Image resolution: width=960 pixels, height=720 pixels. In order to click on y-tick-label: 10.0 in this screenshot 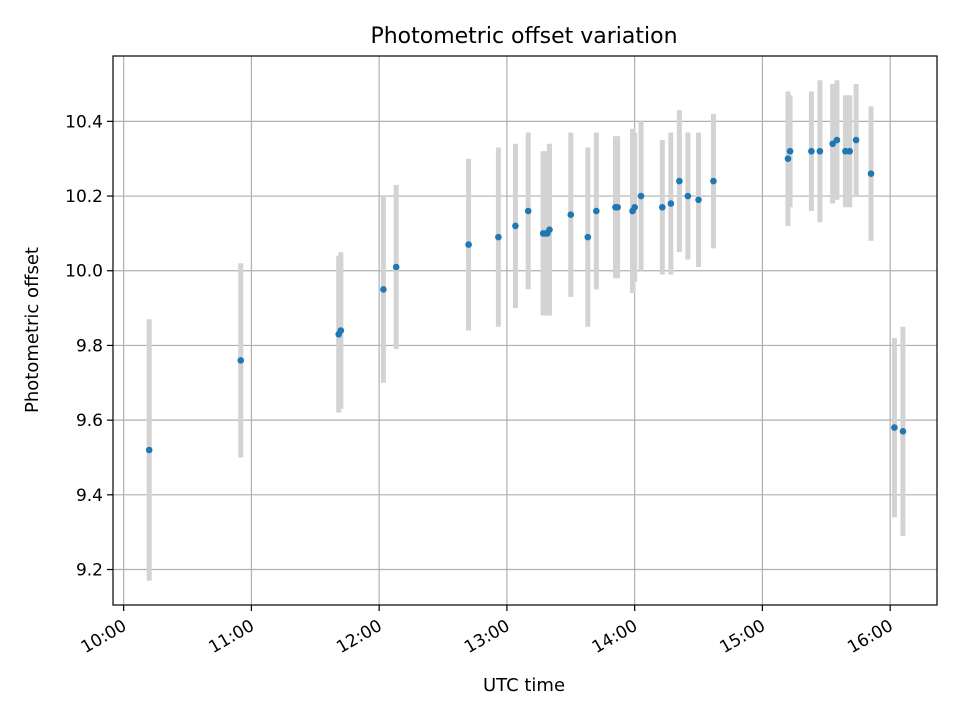, I will do `click(84, 272)`.